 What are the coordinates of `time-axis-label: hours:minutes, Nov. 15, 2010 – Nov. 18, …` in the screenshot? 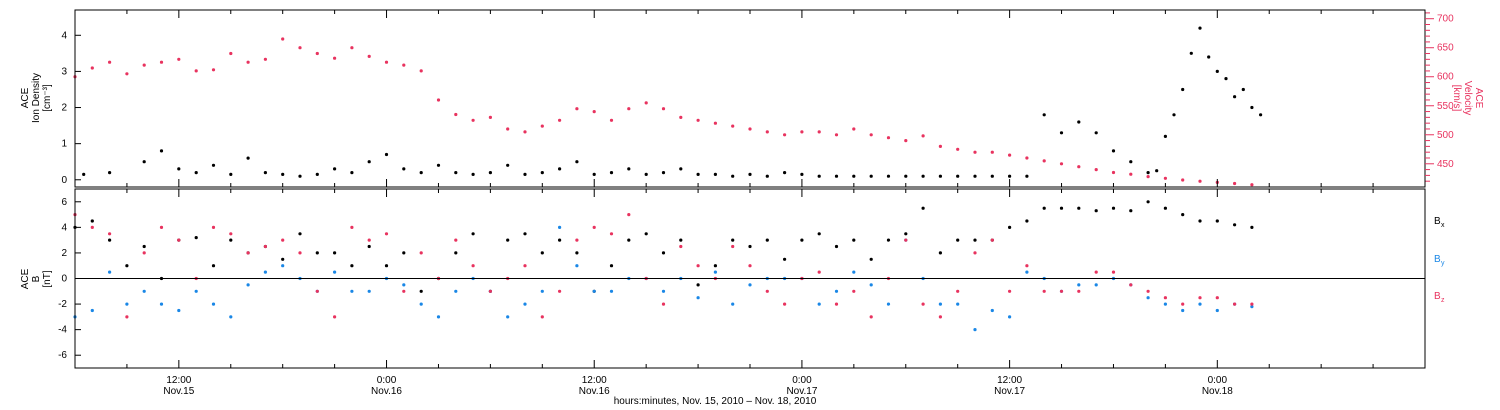 It's located at (715, 401).